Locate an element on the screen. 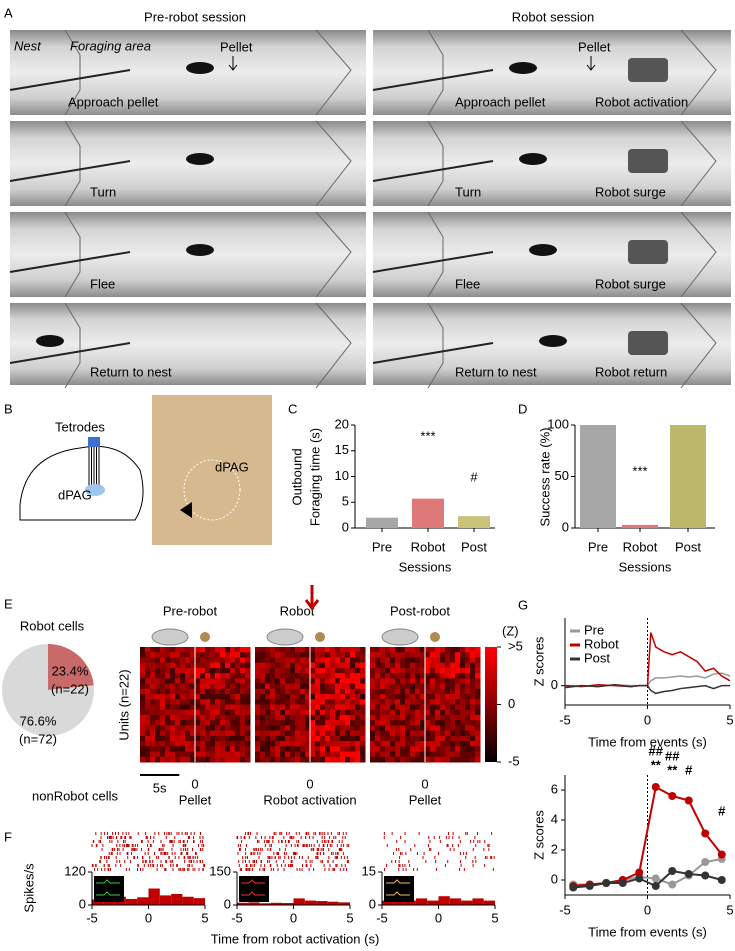  pellet-label: Pellet is located at coordinates (594, 46).